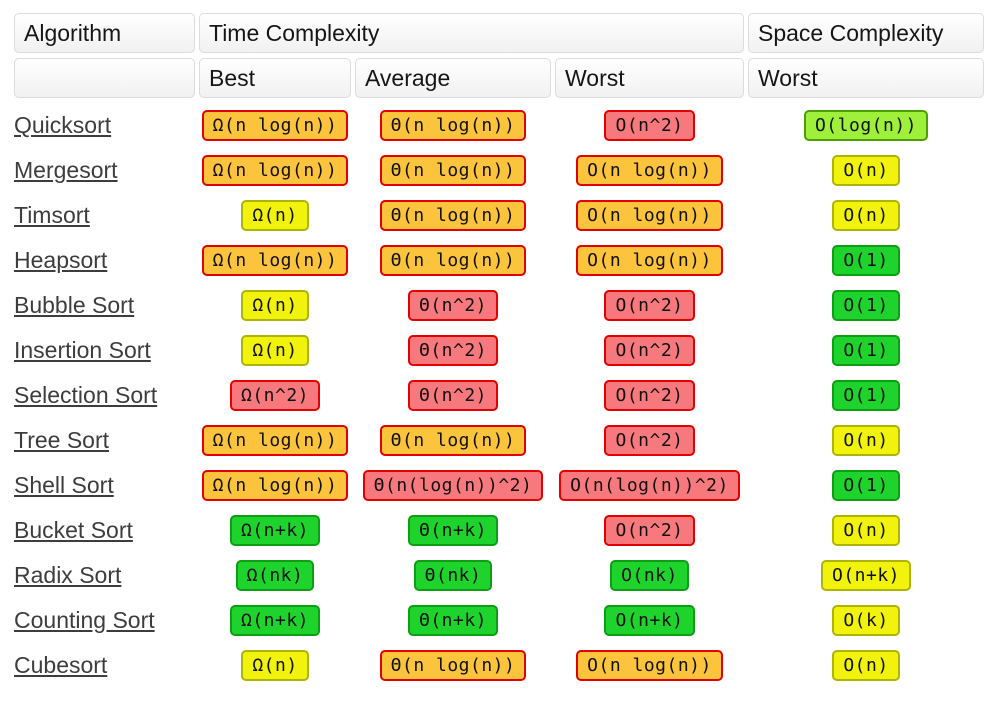 The height and width of the screenshot is (711, 998). Describe the element at coordinates (63, 125) in the screenshot. I see `algorithm-link: Quicksort` at that location.